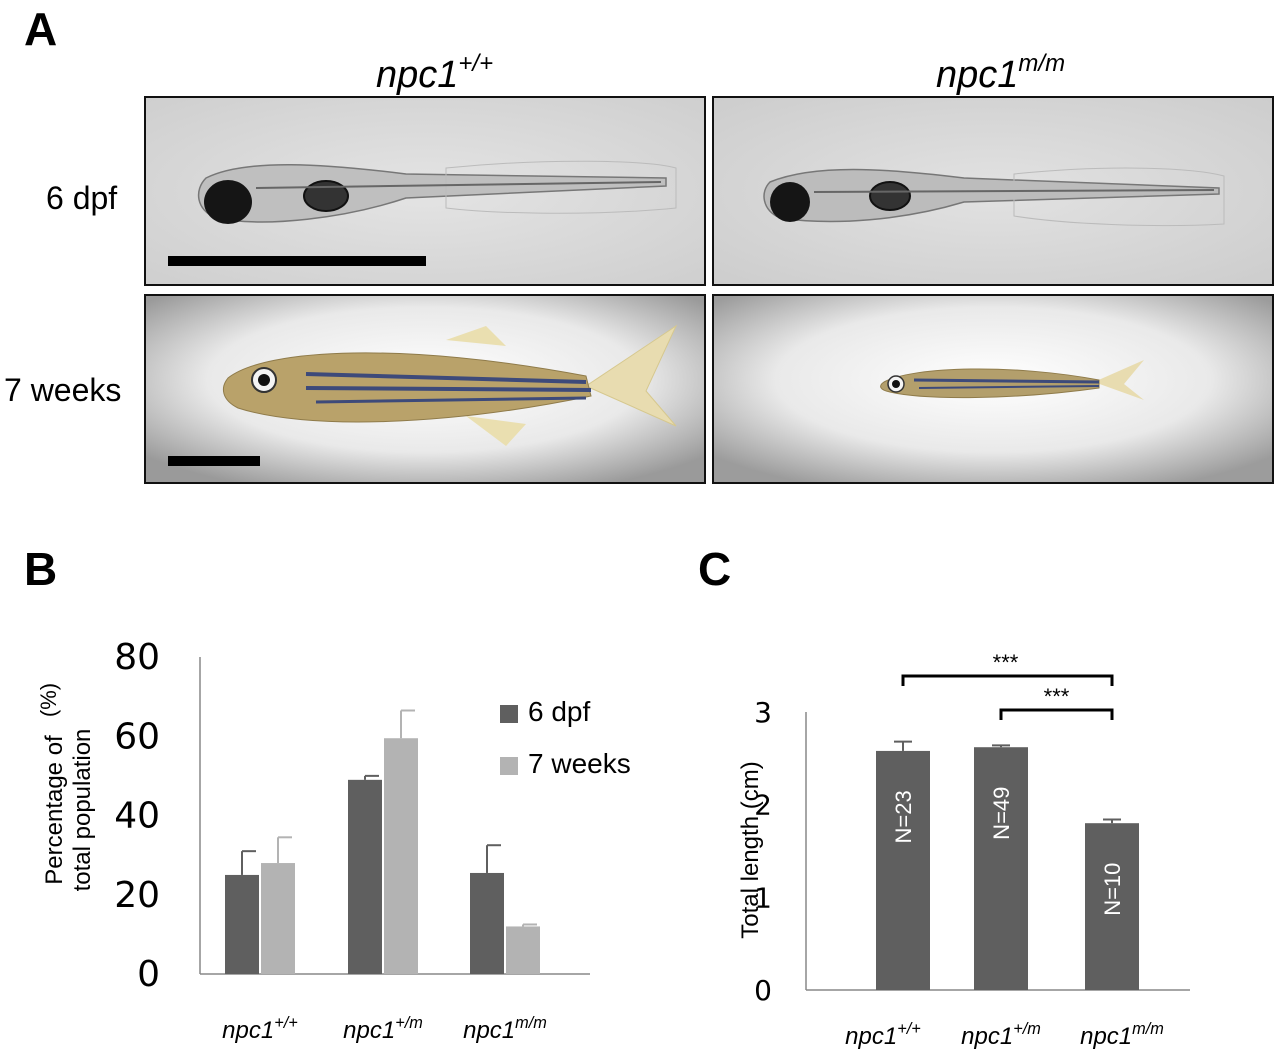 The width and height of the screenshot is (1280, 1058). What do you see at coordinates (425, 191) in the screenshot?
I see `larva-wildtype-photo` at bounding box center [425, 191].